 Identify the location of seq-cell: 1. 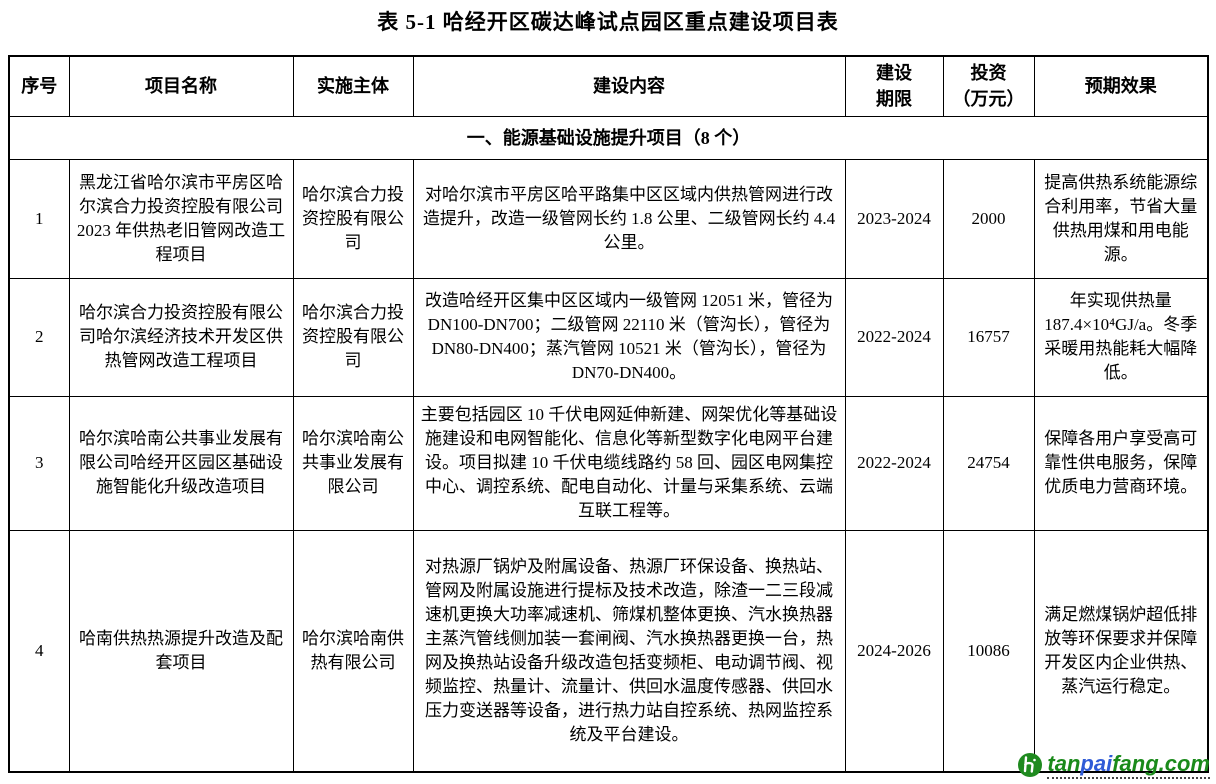
(39, 218).